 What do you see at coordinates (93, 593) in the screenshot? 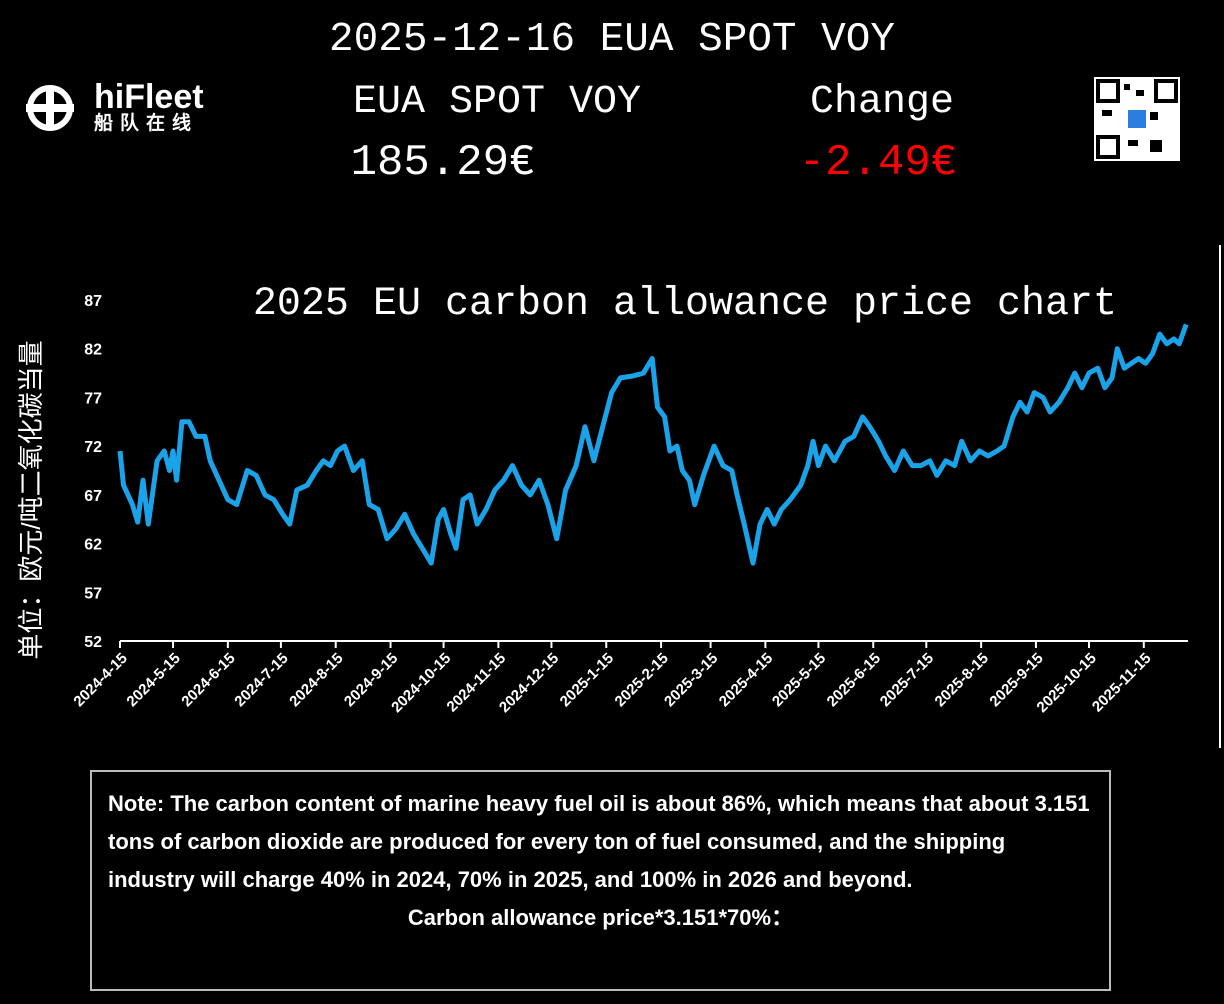
I see `y-tick-label: 57` at bounding box center [93, 593].